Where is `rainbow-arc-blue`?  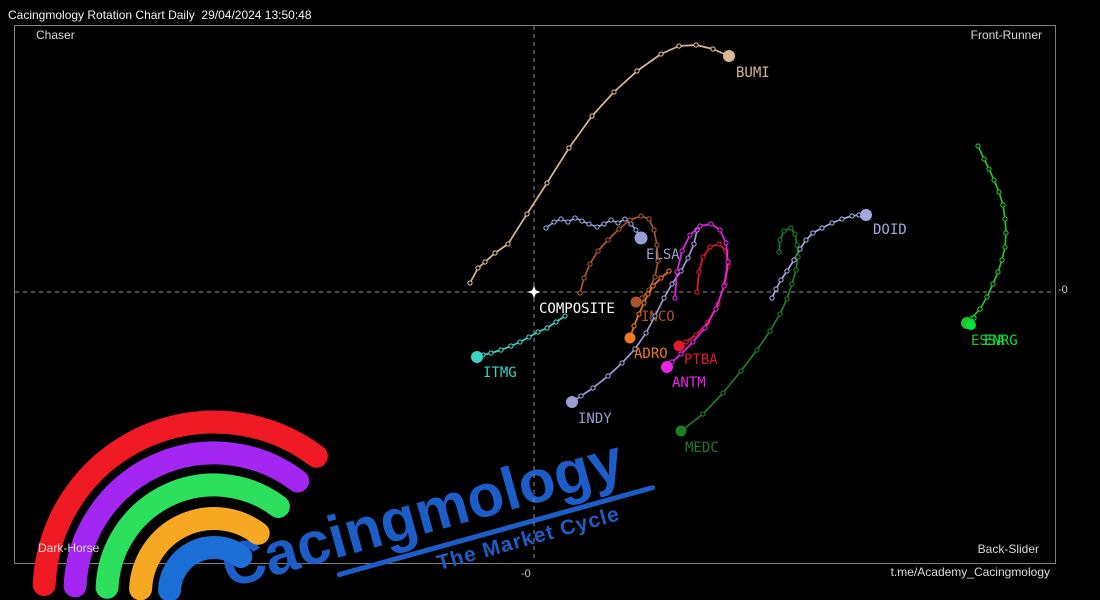
rainbow-arc-blue is located at coordinates (205, 568).